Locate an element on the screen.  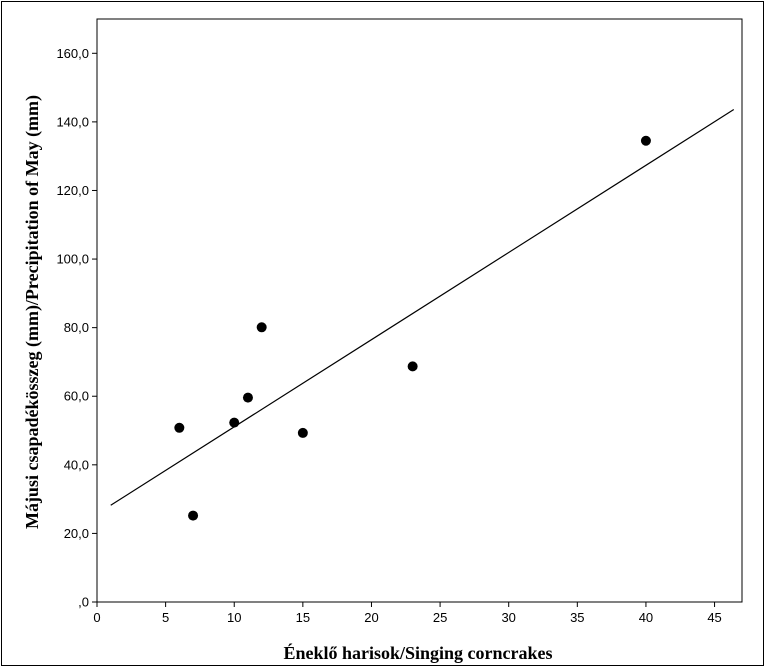
y-tick-label: 20,0 is located at coordinates (76, 533).